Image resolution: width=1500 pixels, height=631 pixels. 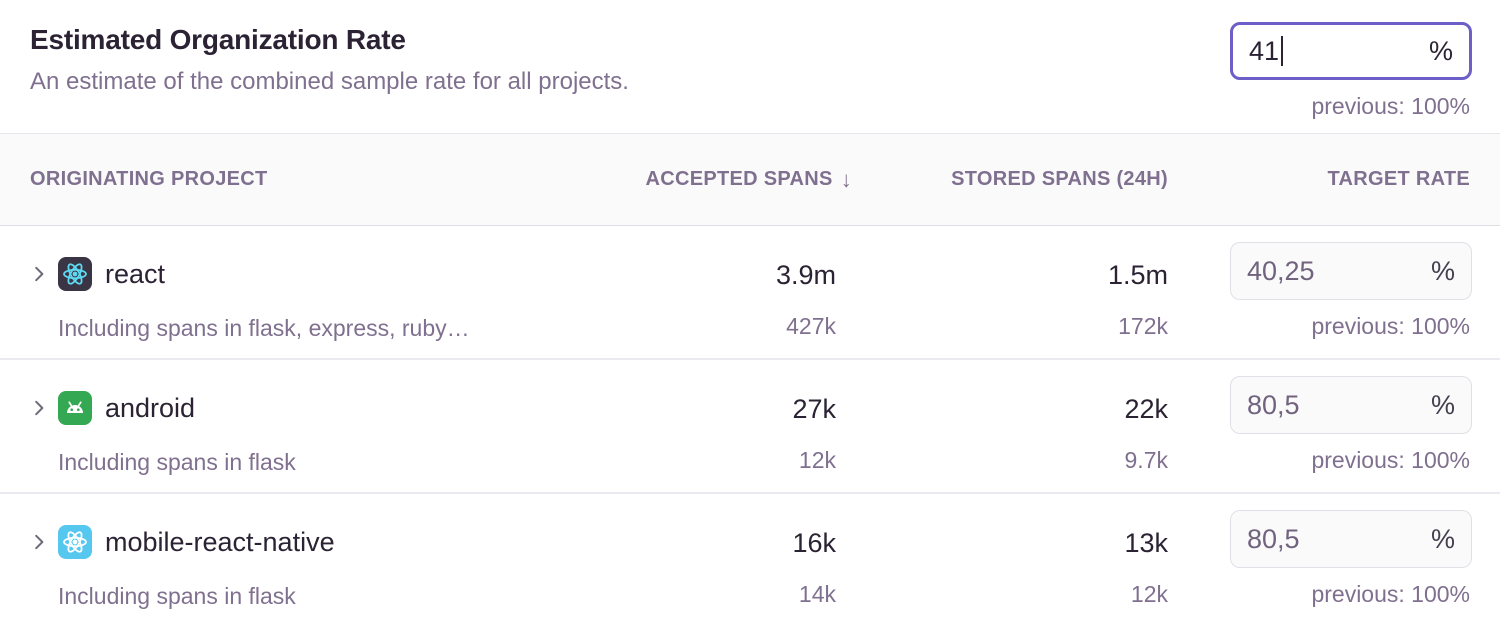 I want to click on stored-spans-subvalue: 9.7k, so click(x=1146, y=460).